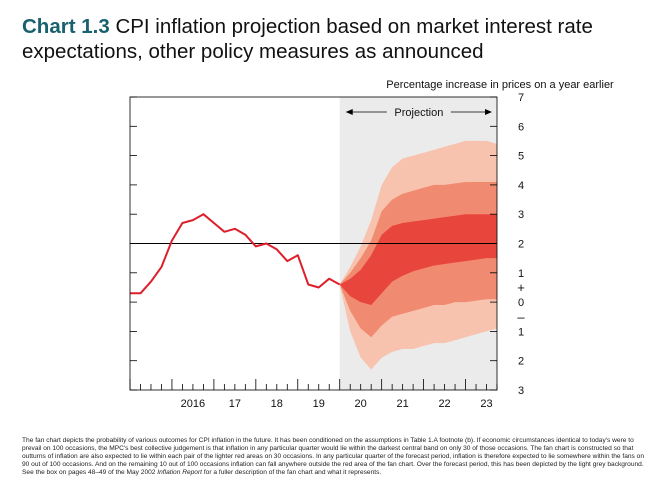 Image resolution: width=670 pixels, height=502 pixels. I want to click on projection-label: Projection, so click(418, 113).